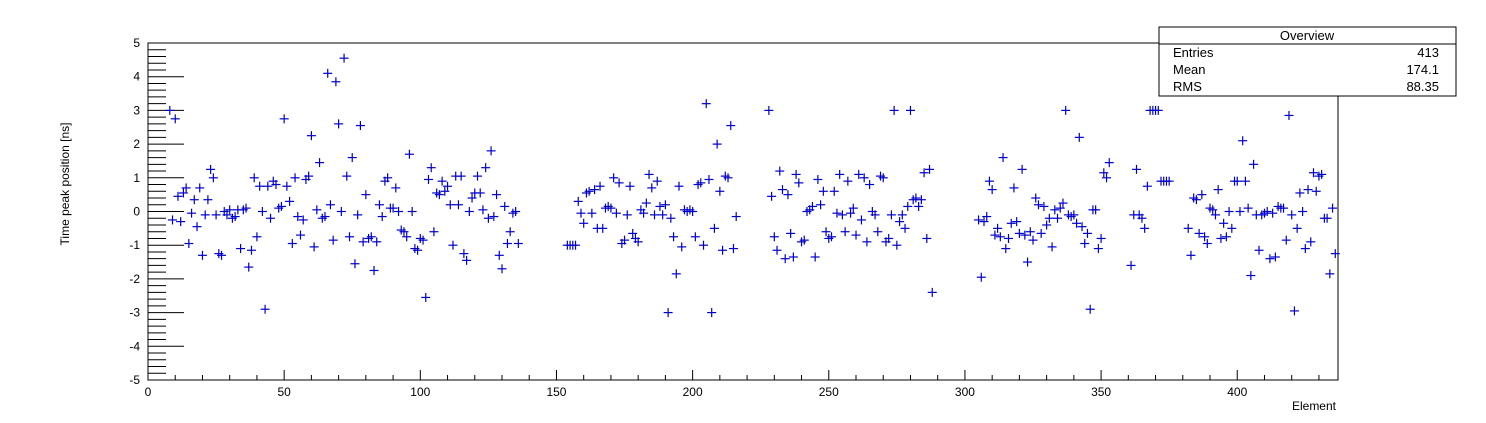 Image resolution: width=1486 pixels, height=423 pixels. Describe the element at coordinates (1314, 406) in the screenshot. I see `x-axis-title: Element` at that location.